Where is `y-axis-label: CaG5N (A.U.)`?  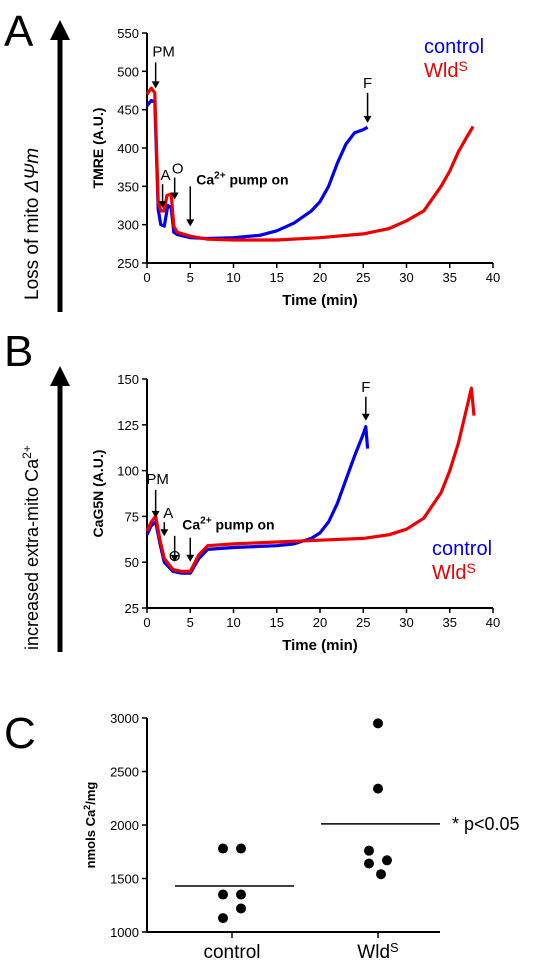 y-axis-label: CaG5N (A.U.) is located at coordinates (98, 494).